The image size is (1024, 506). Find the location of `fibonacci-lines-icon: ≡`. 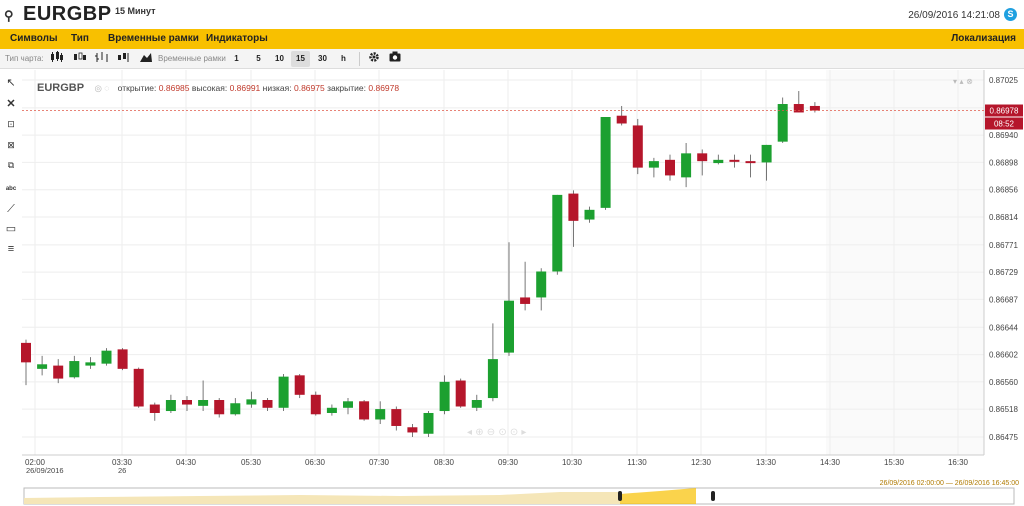

fibonacci-lines-icon: ≡ is located at coordinates (11, 249).